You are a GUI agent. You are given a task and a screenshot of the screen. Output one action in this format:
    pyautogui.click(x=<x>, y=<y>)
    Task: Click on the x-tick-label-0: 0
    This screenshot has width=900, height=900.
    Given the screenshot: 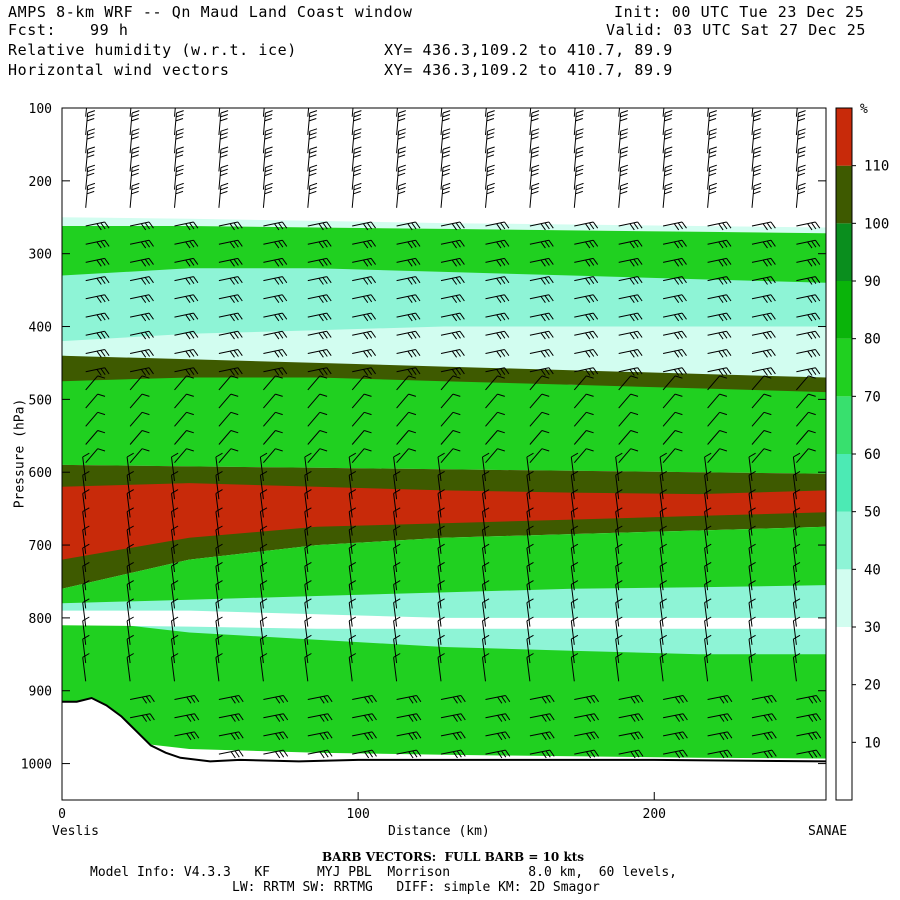 What is the action you would take?
    pyautogui.click(x=62, y=814)
    